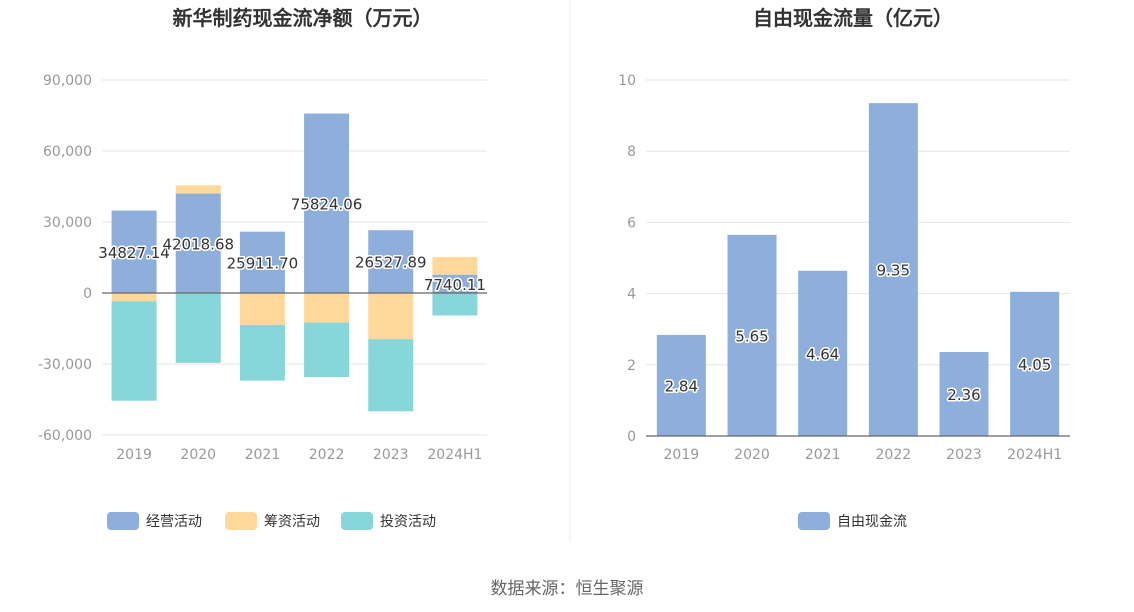 The width and height of the screenshot is (1134, 612). What do you see at coordinates (872, 522) in the screenshot?
I see `legend-label: 自由现金流` at bounding box center [872, 522].